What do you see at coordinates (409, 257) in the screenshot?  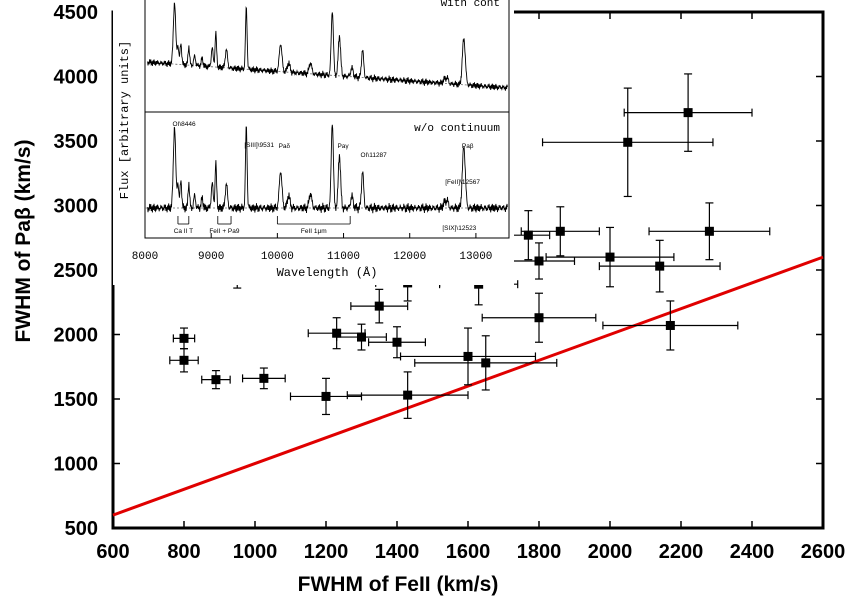 I see `inset-x-tick-label: 12000` at bounding box center [409, 257].